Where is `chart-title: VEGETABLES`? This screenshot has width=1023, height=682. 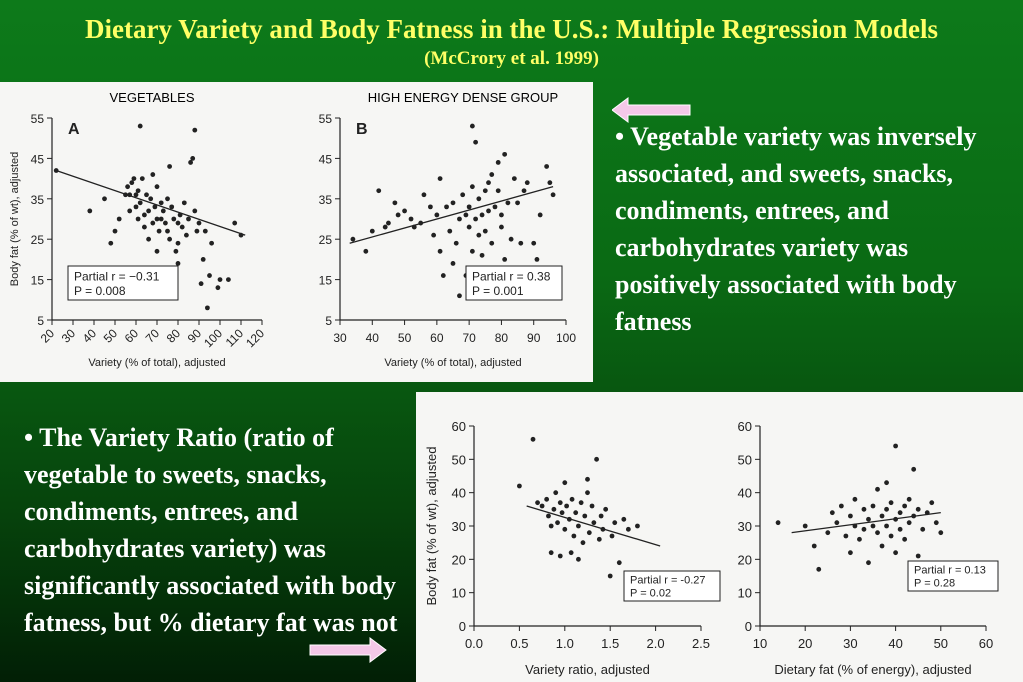
chart-title: VEGETABLES is located at coordinates (151, 97).